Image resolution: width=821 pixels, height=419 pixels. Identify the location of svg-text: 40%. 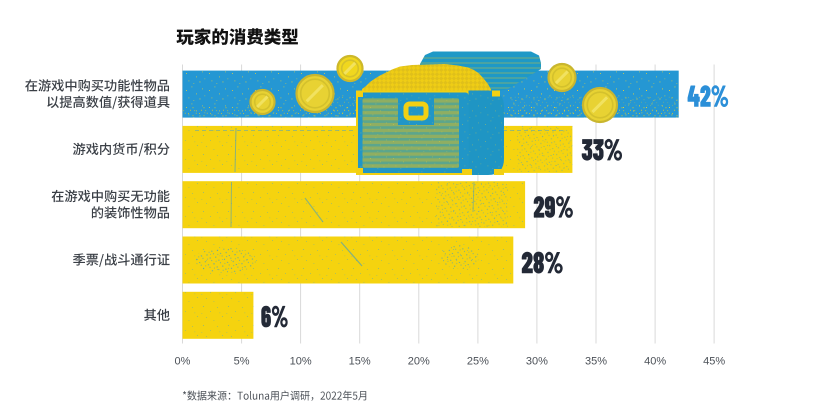
(655, 362).